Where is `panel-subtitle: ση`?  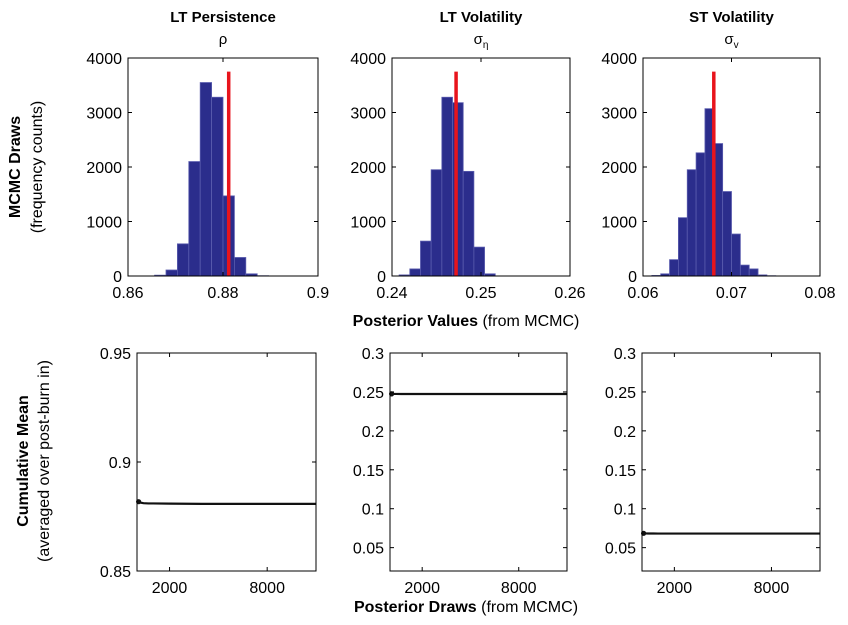
panel-subtitle: ση is located at coordinates (481, 41).